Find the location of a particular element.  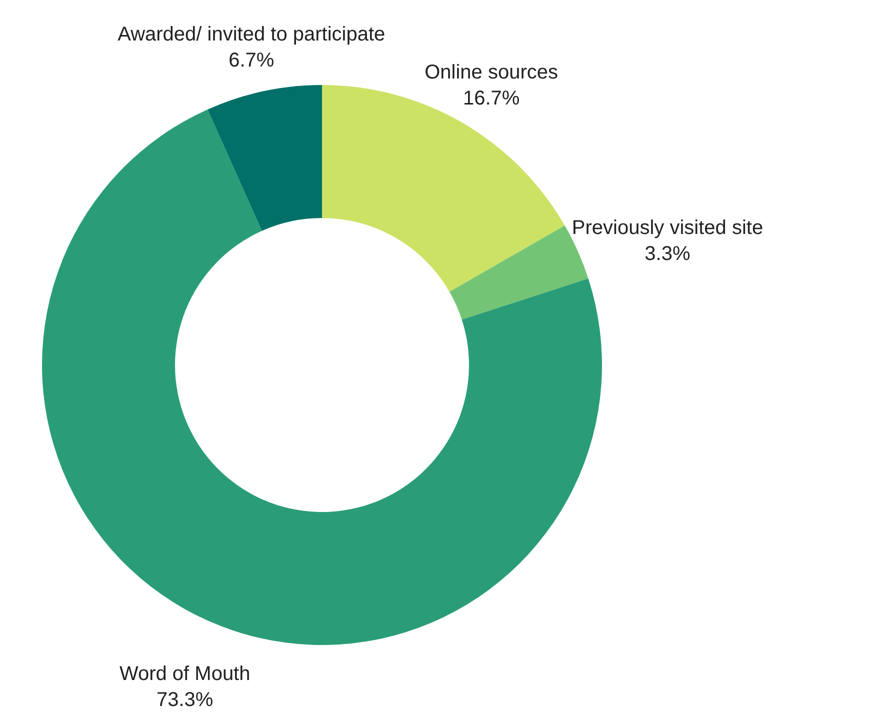

slice-label: Online sources is located at coordinates (491, 72).